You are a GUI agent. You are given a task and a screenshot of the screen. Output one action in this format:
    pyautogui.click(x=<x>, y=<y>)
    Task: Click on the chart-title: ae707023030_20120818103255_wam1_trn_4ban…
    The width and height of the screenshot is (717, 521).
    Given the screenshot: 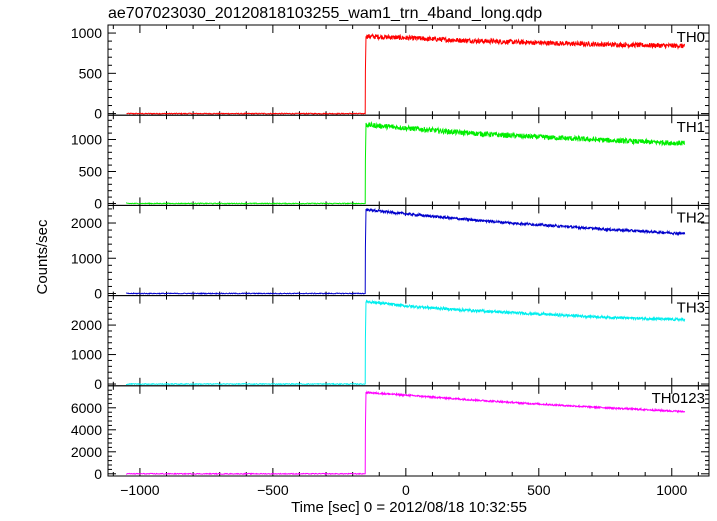 What is the action you would take?
    pyautogui.click(x=325, y=13)
    